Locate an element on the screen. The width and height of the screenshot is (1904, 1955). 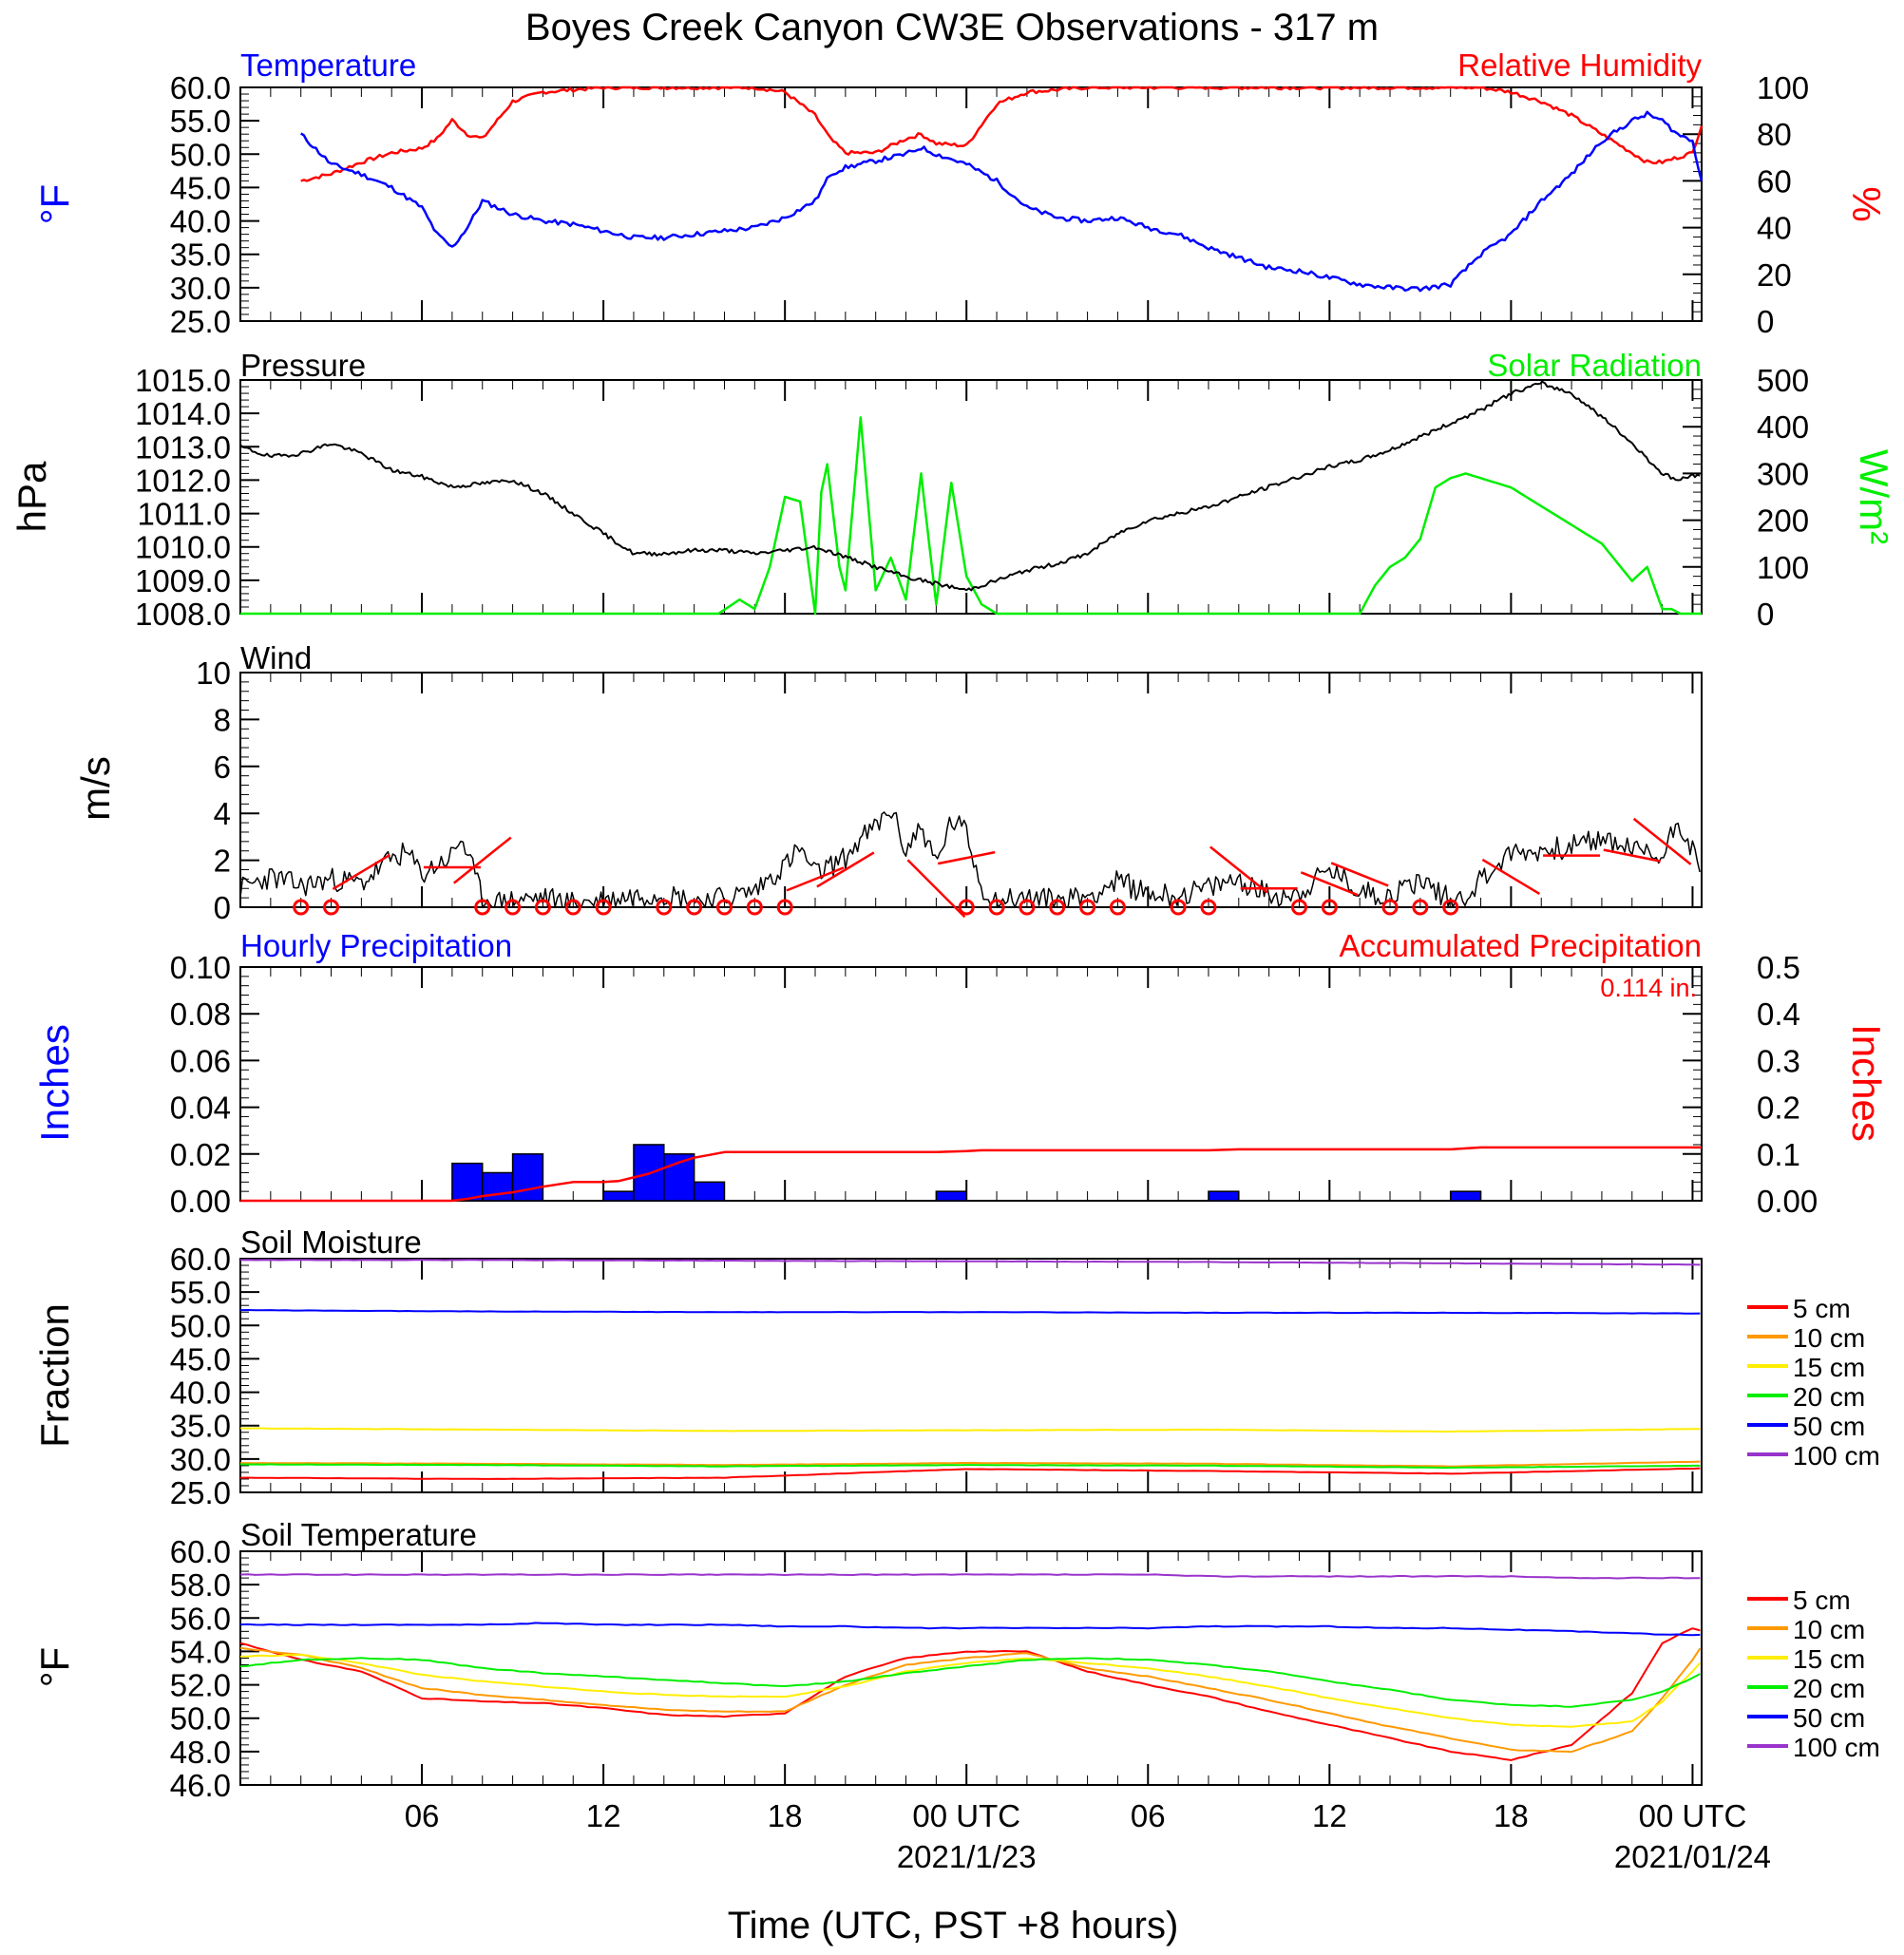
wind-ytick-label: 4 is located at coordinates (222, 813).